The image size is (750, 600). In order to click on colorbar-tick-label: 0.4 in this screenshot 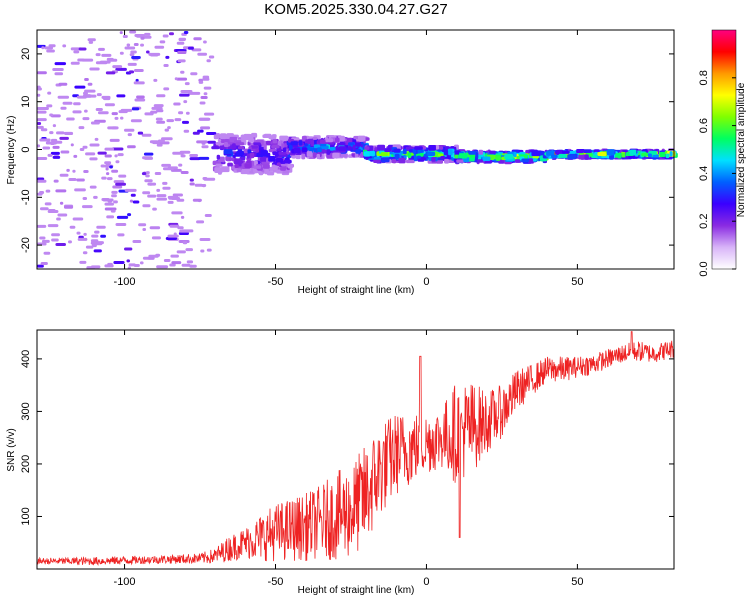, I will do `click(704, 173)`.